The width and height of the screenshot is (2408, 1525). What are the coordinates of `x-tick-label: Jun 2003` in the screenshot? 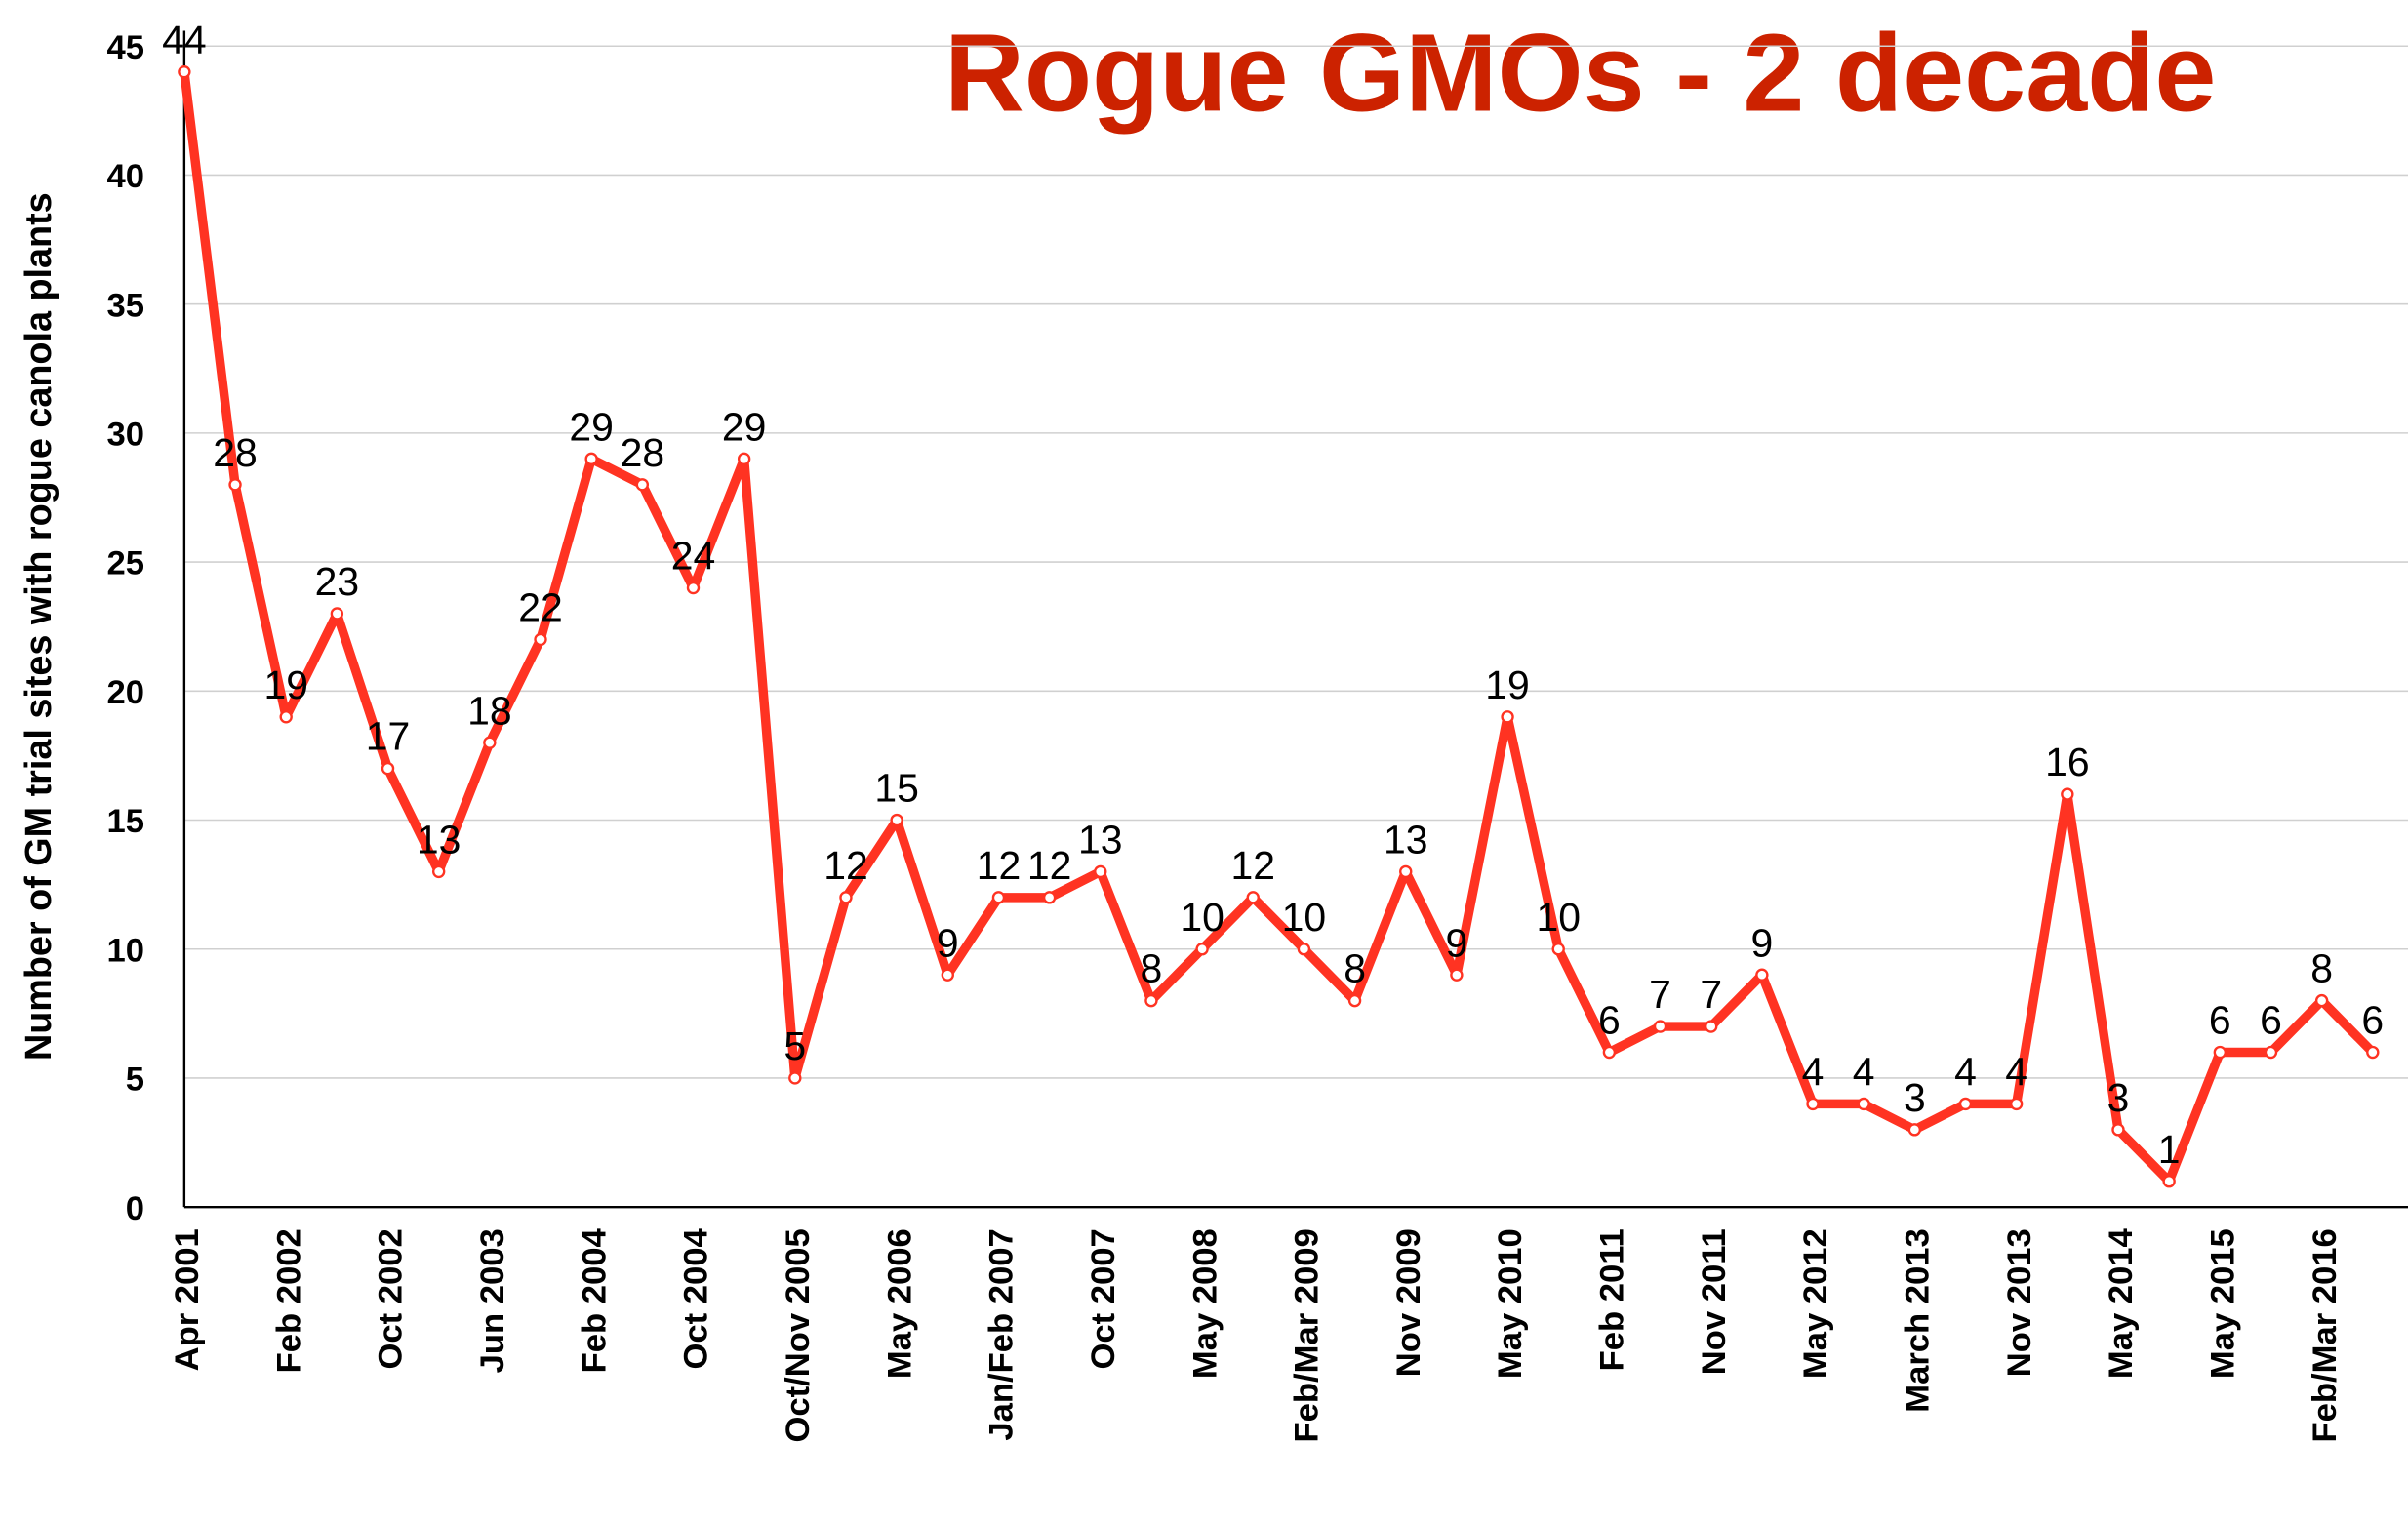 It's located at (492, 1300).